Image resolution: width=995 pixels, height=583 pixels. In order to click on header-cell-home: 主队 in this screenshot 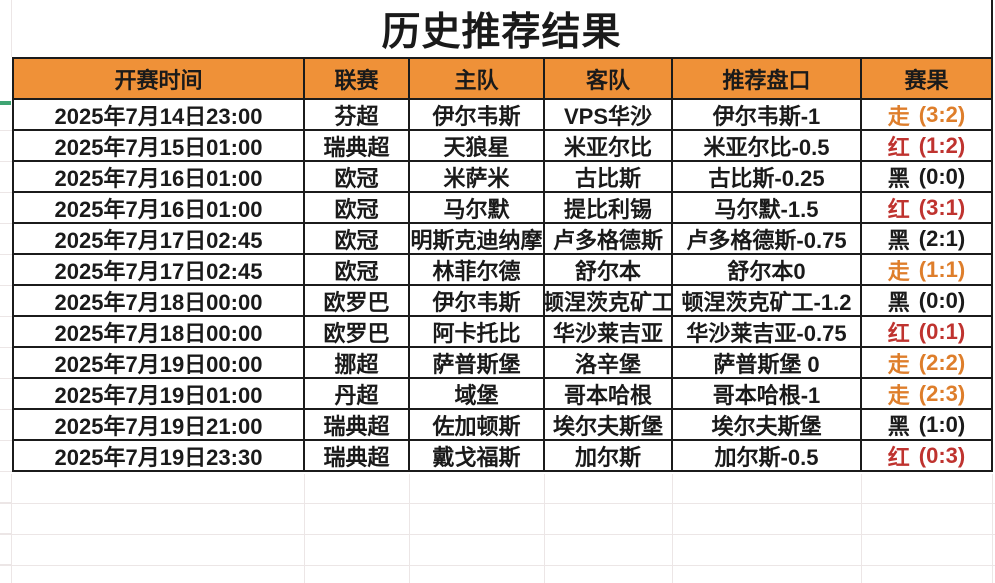, I will do `click(477, 78)`.